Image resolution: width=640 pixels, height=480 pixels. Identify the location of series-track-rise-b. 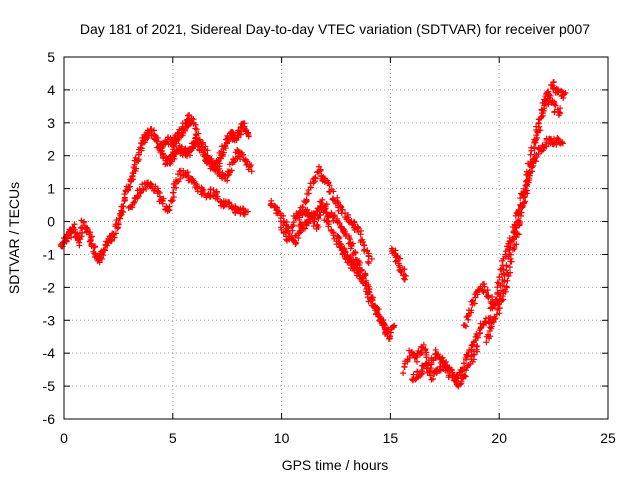
(513, 232).